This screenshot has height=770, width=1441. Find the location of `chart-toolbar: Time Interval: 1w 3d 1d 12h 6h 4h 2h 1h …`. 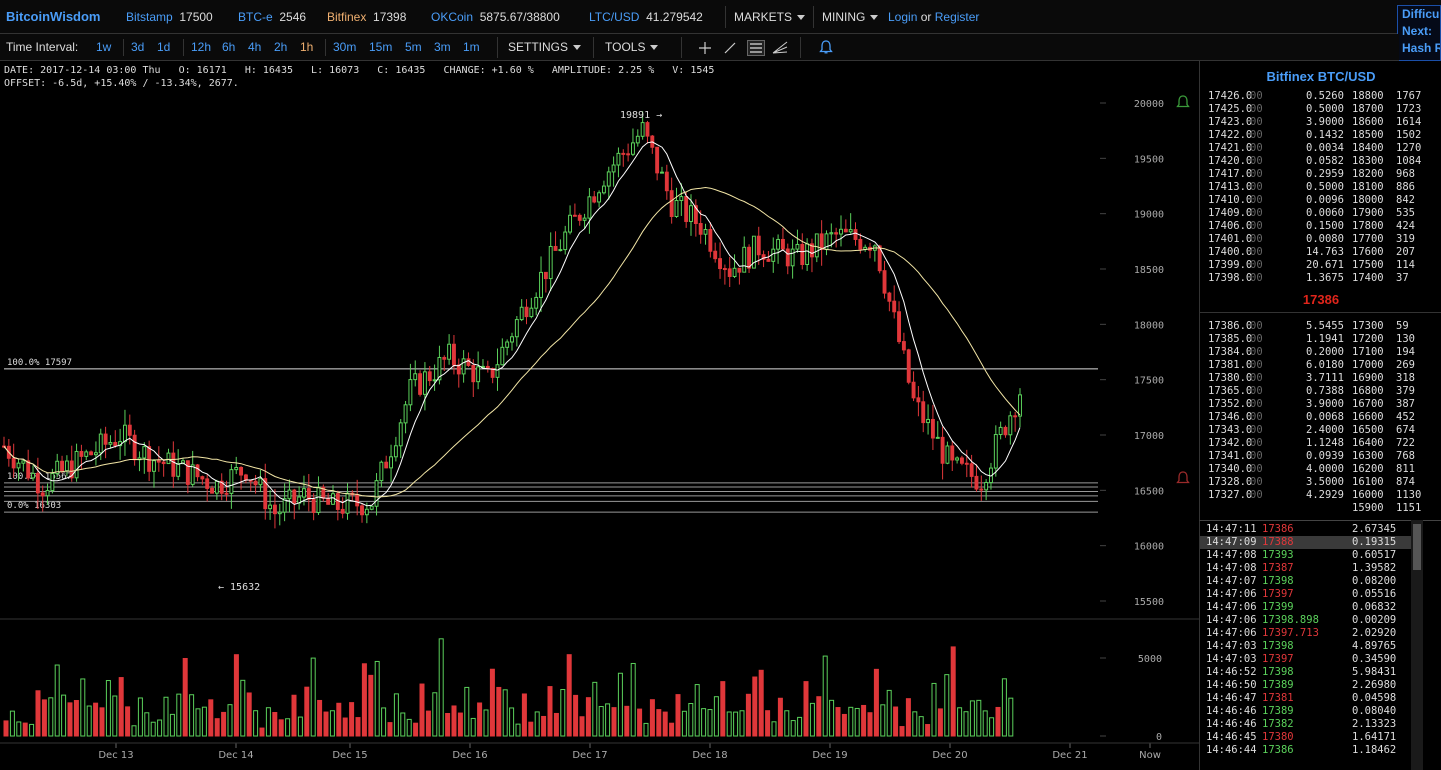

chart-toolbar: Time Interval: 1w 3d 1d 12h 6h 4h 2h 1h … is located at coordinates (699, 47).